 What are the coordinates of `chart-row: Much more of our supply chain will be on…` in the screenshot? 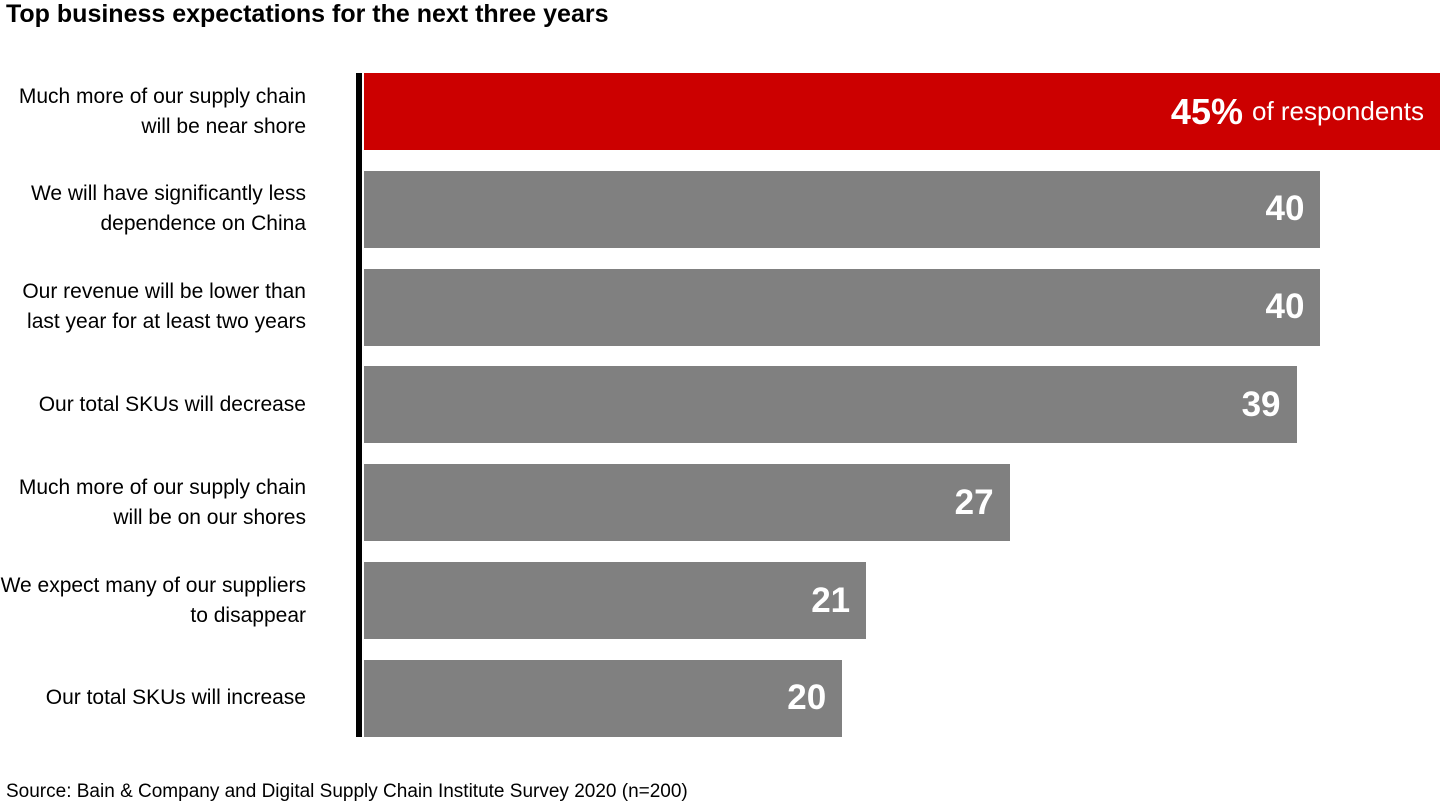 It's located at (720, 503).